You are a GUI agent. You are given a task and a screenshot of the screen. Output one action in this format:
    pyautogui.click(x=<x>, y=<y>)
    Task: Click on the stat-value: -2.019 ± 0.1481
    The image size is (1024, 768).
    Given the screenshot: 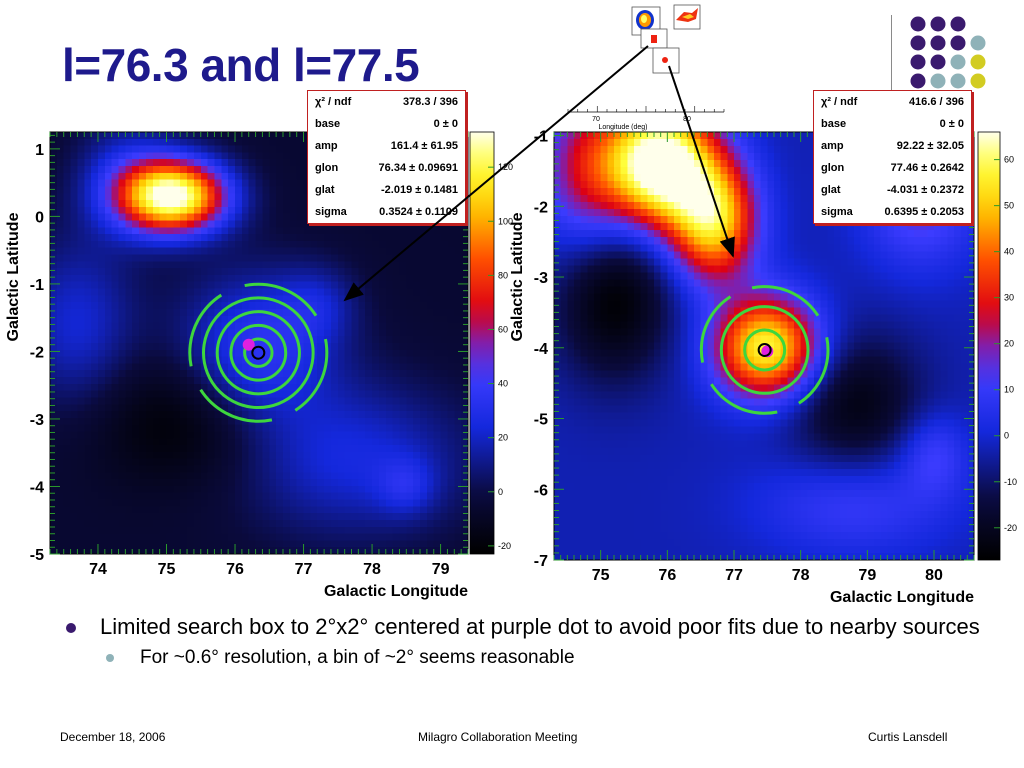 What is the action you would take?
    pyautogui.click(x=419, y=190)
    